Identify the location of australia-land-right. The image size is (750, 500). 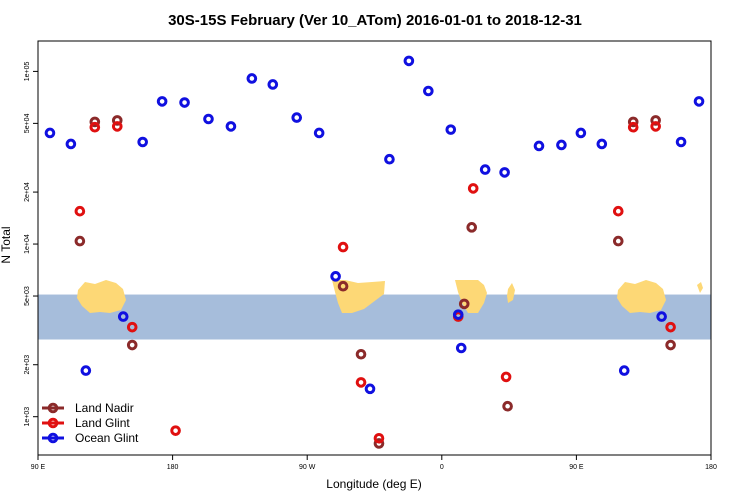
(641, 296).